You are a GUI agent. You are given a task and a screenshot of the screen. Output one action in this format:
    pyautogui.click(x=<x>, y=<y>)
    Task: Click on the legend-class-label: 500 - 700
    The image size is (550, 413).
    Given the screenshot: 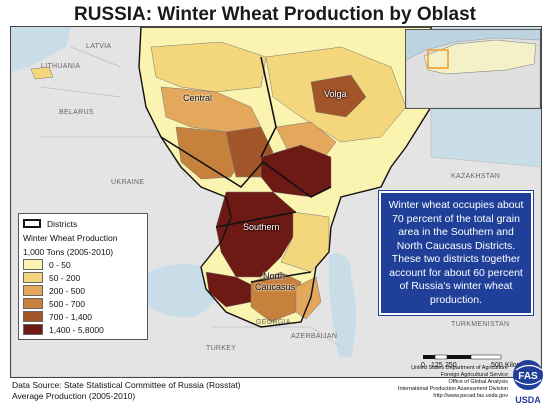 What is the action you would take?
    pyautogui.click(x=67, y=303)
    